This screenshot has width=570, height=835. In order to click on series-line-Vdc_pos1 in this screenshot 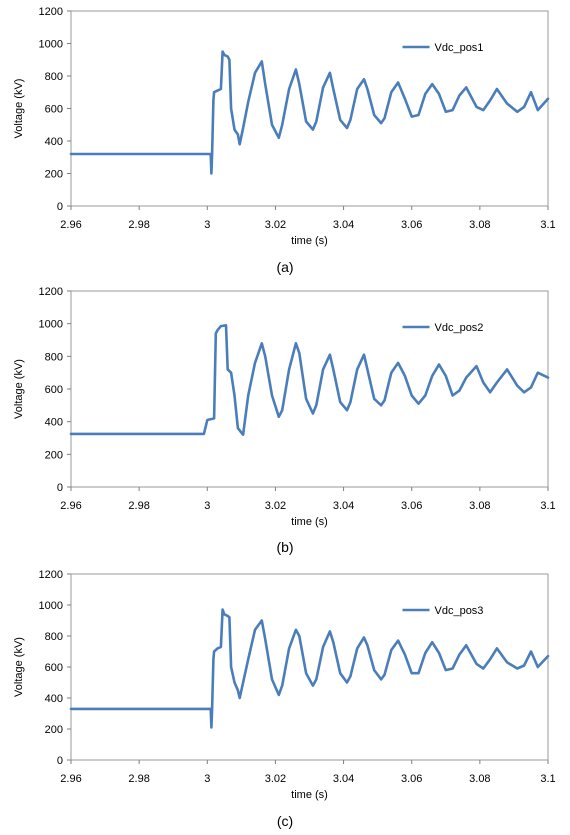, I will do `click(309, 112)`.